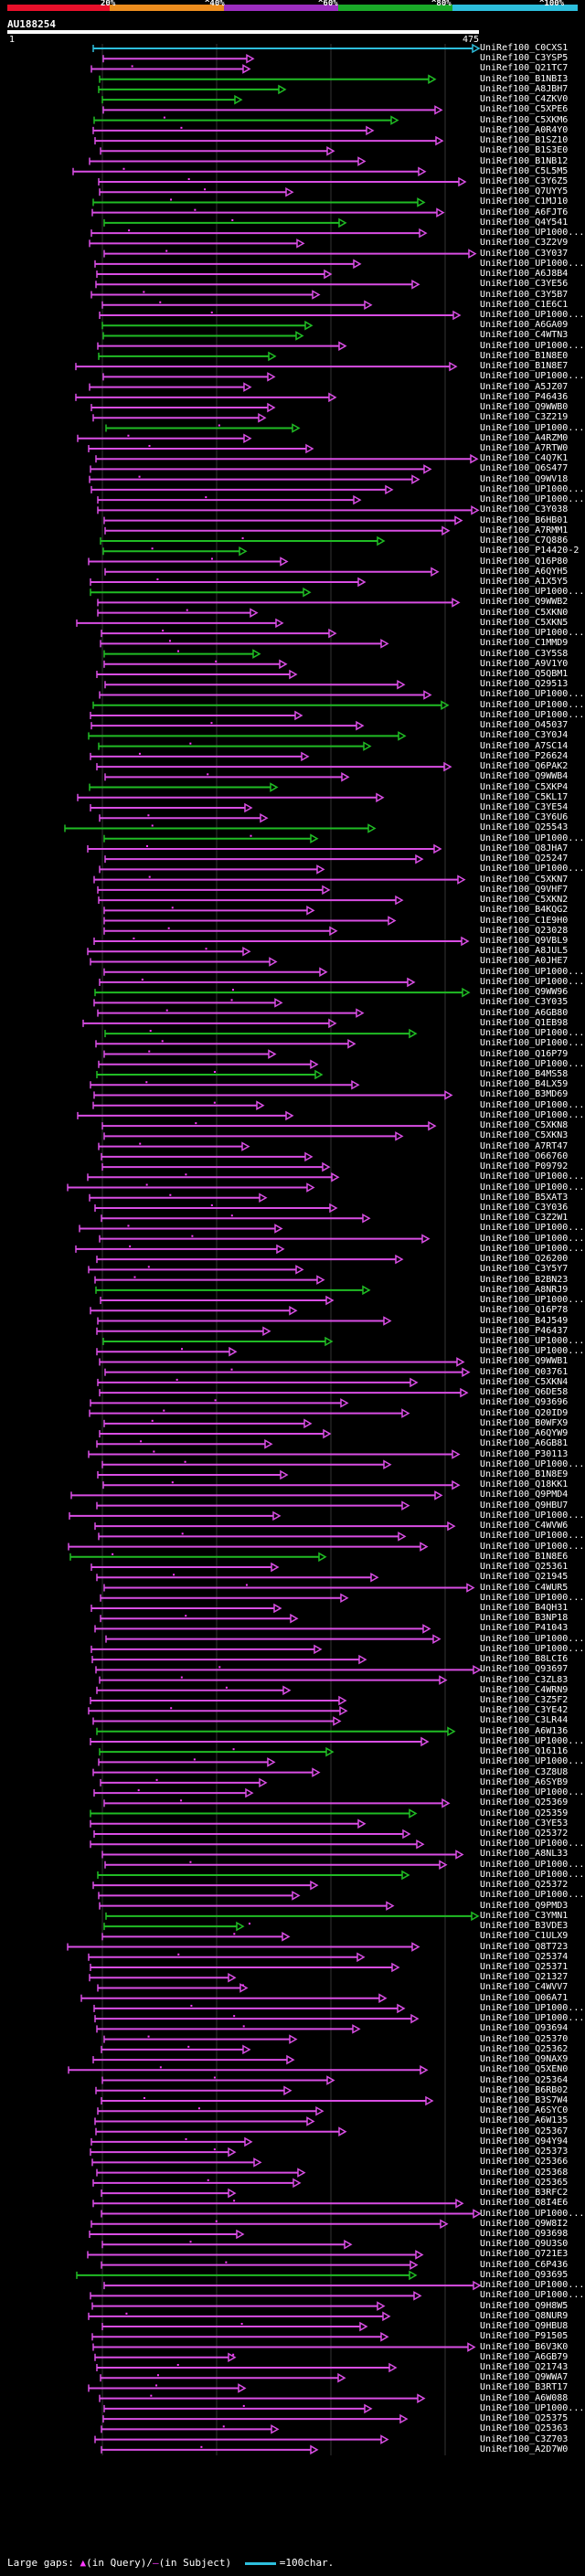 This screenshot has height=2576, width=585. What do you see at coordinates (524, 1279) in the screenshot?
I see `hit-label: UniRef100_B2BN23` at bounding box center [524, 1279].